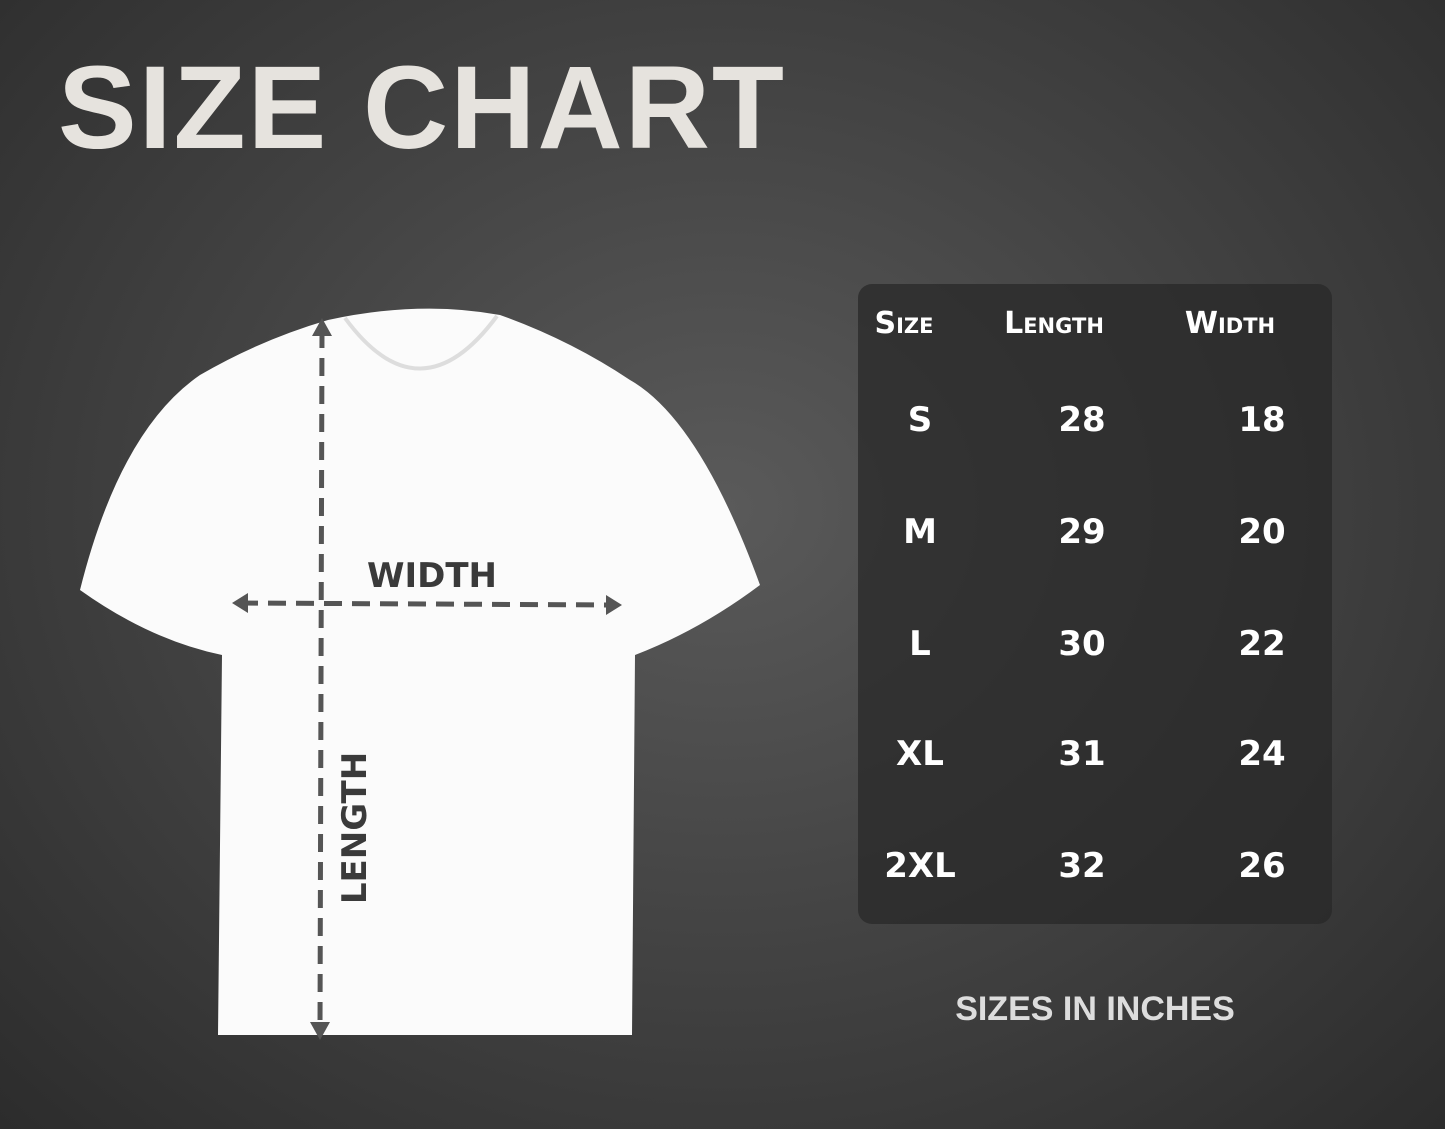 The width and height of the screenshot is (1445, 1129). What do you see at coordinates (1082, 532) in the screenshot?
I see `row-length: 29` at bounding box center [1082, 532].